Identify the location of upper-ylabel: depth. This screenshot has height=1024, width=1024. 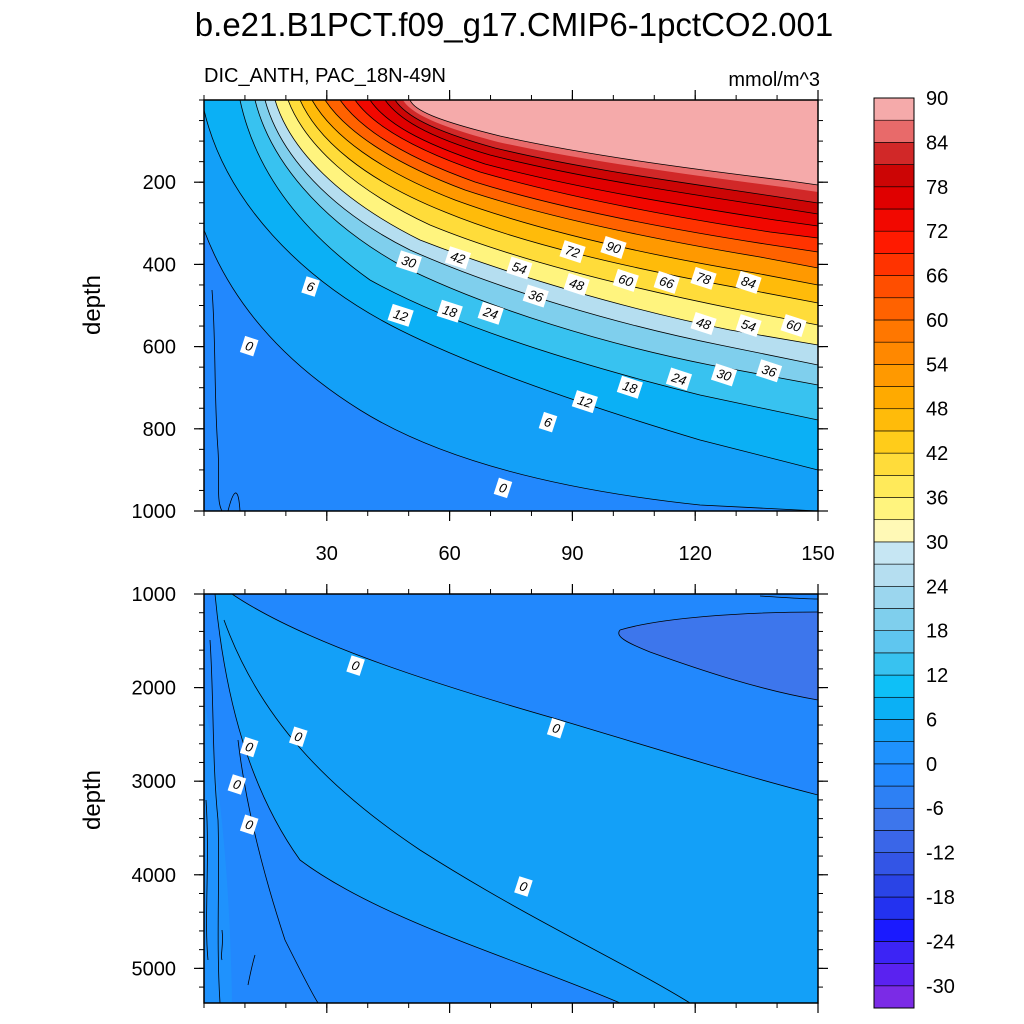
(92, 305).